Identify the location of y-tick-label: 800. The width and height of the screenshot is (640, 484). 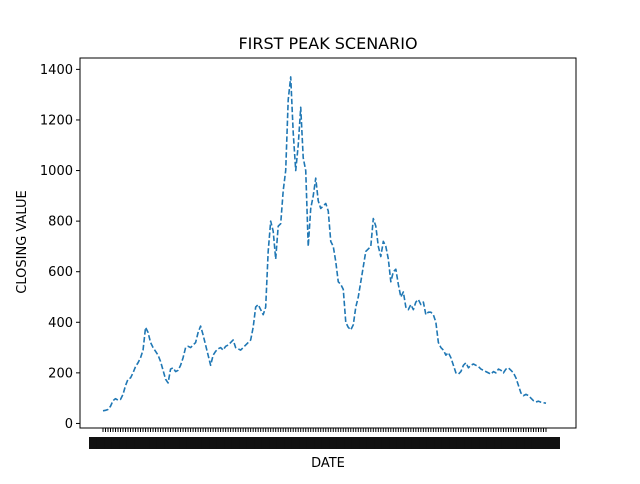
(60, 222).